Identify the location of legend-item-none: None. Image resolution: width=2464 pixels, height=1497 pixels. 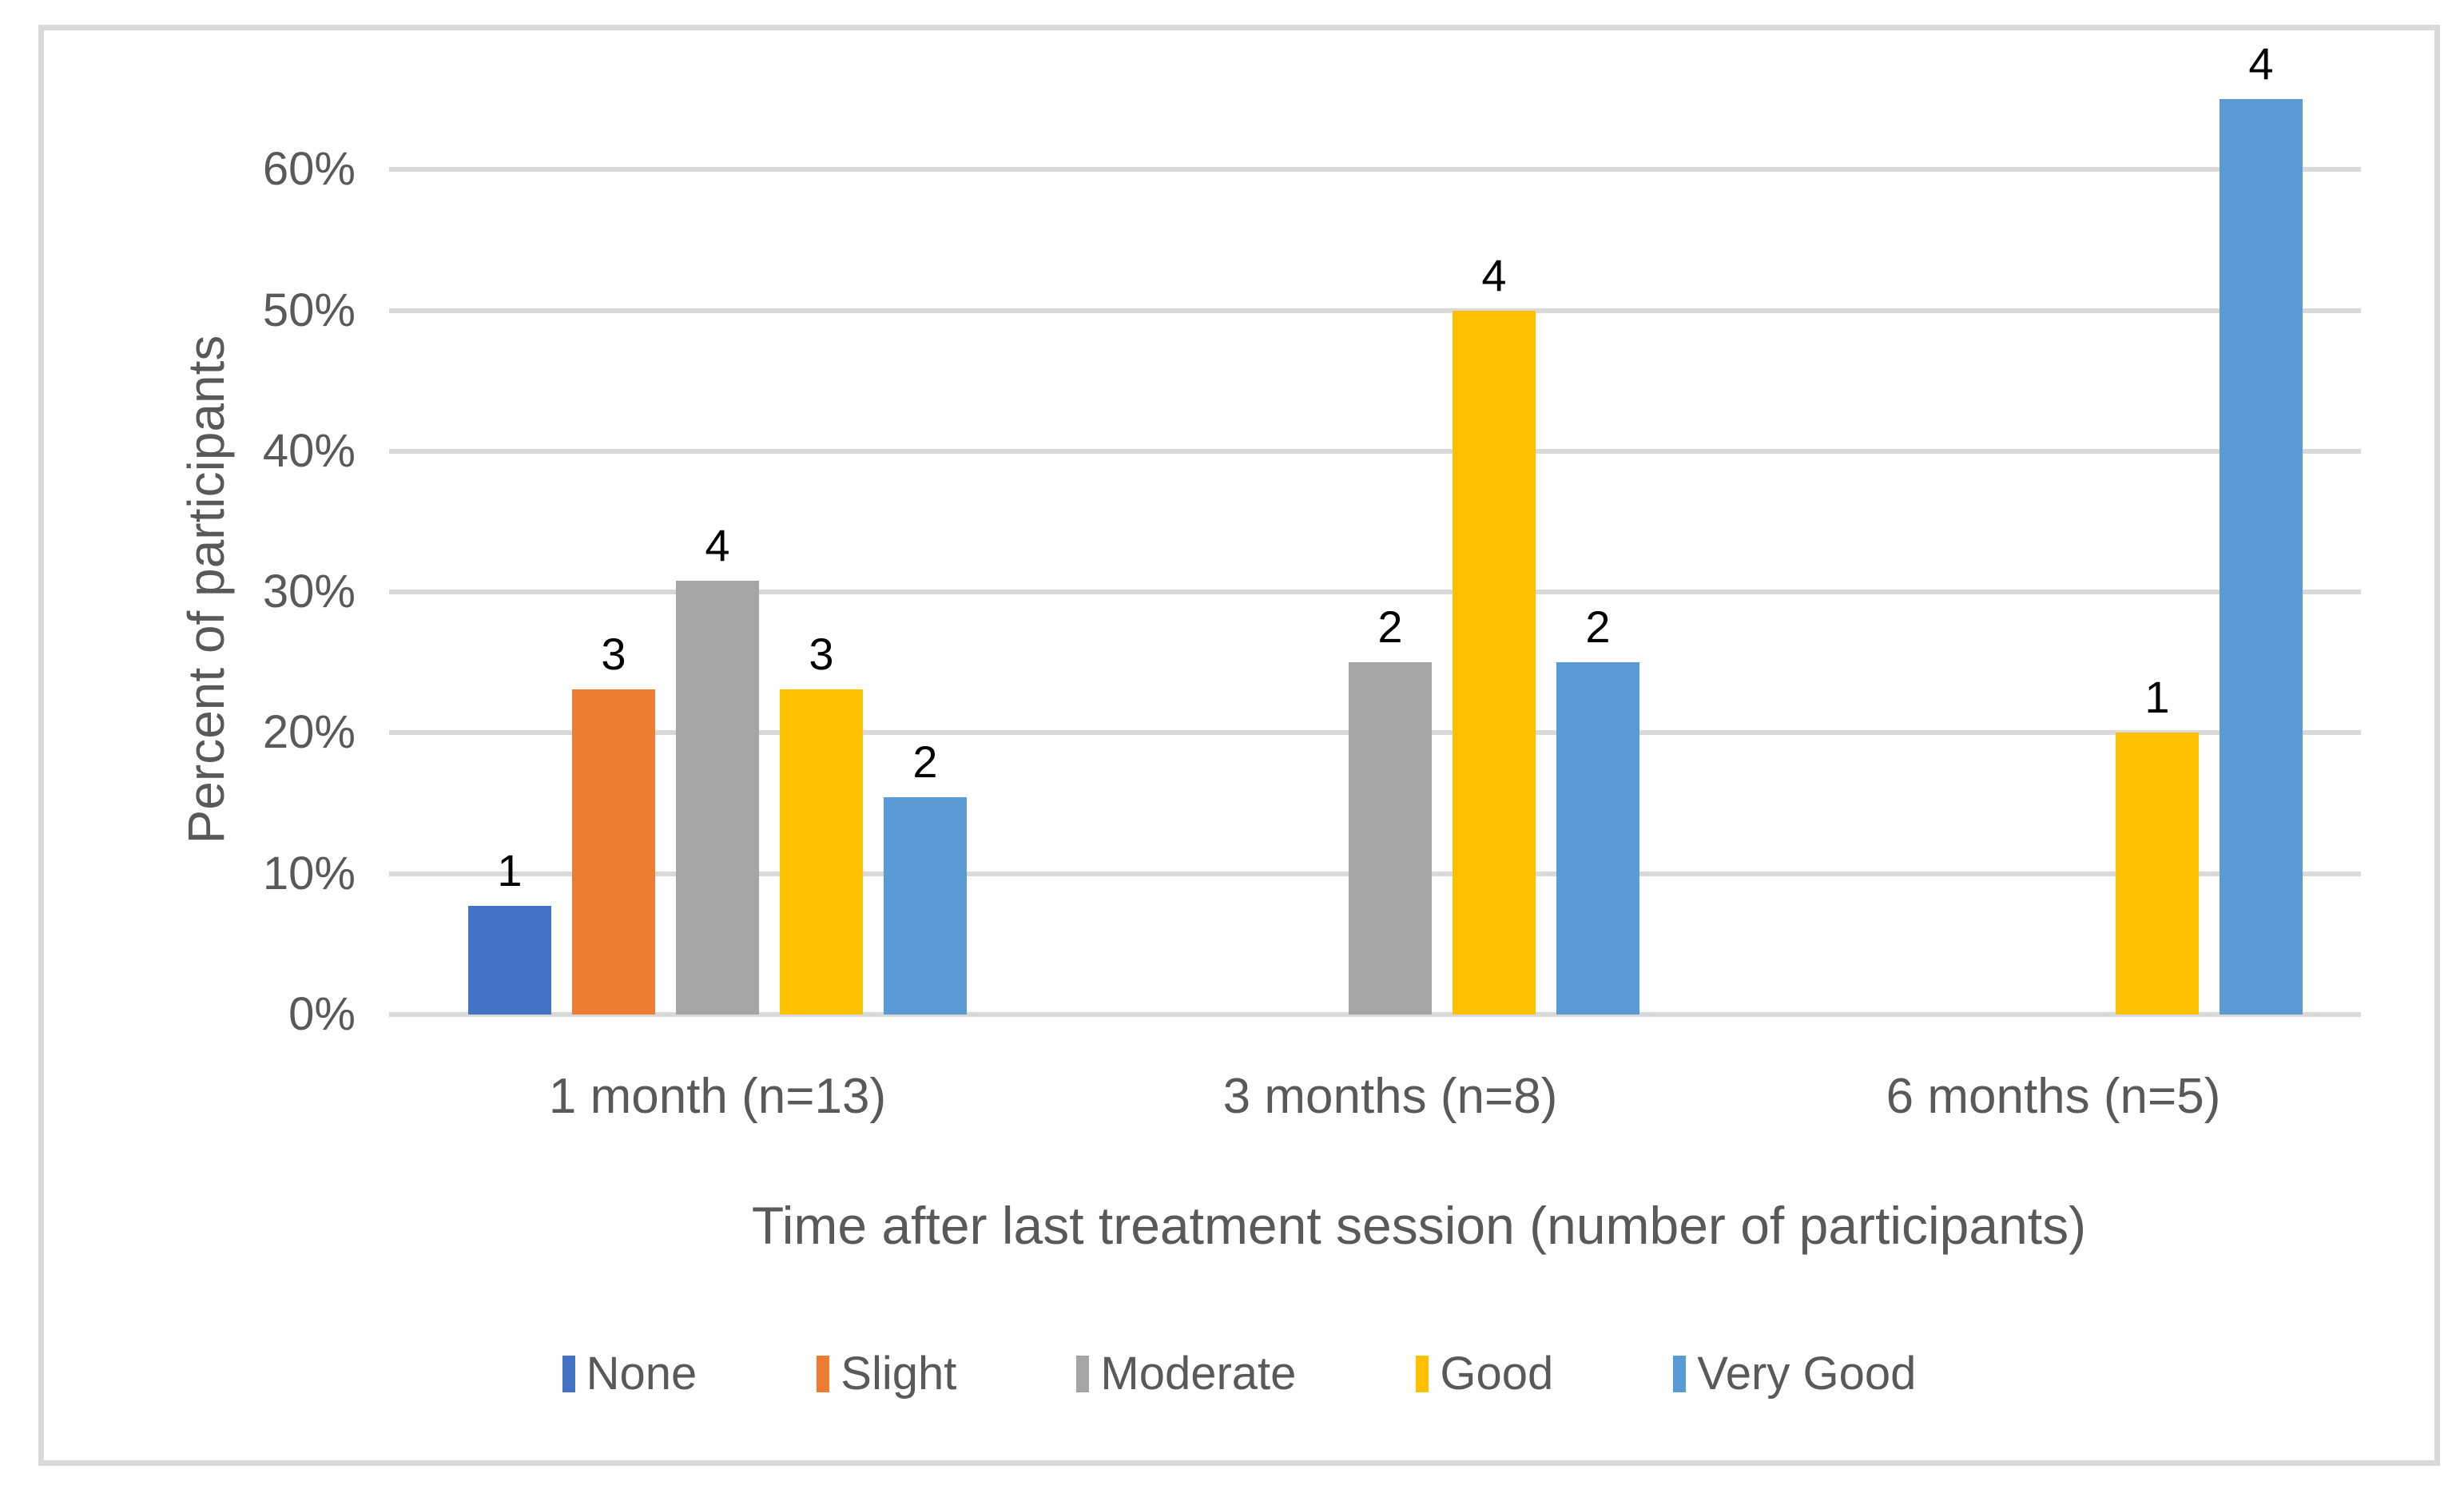
(630, 1374).